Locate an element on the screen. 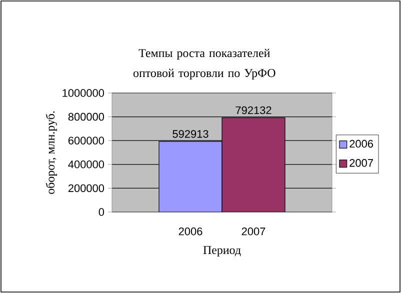 This screenshot has width=401, height=293. data-label: 792132 is located at coordinates (254, 110).